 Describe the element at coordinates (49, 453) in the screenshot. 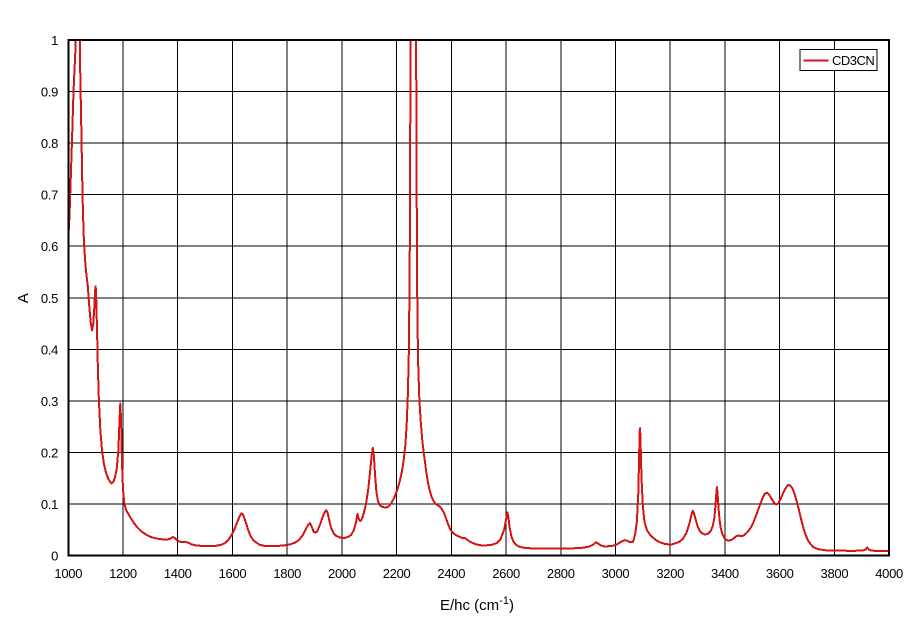

I see `svg-text: 0.2` at that location.